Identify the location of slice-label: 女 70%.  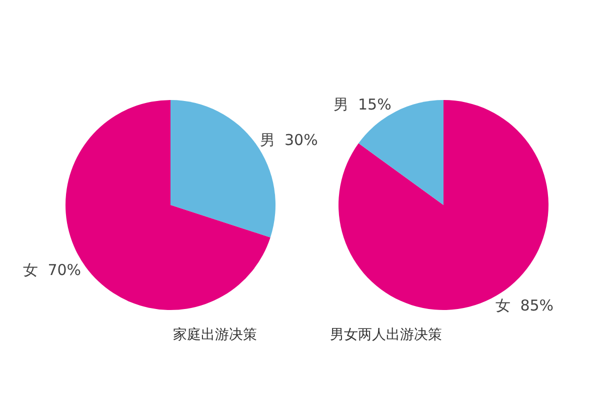
(52, 269).